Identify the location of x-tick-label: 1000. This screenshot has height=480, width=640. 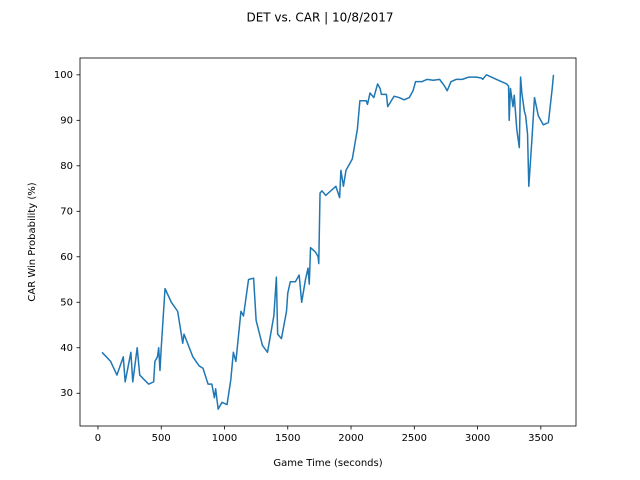
(224, 438).